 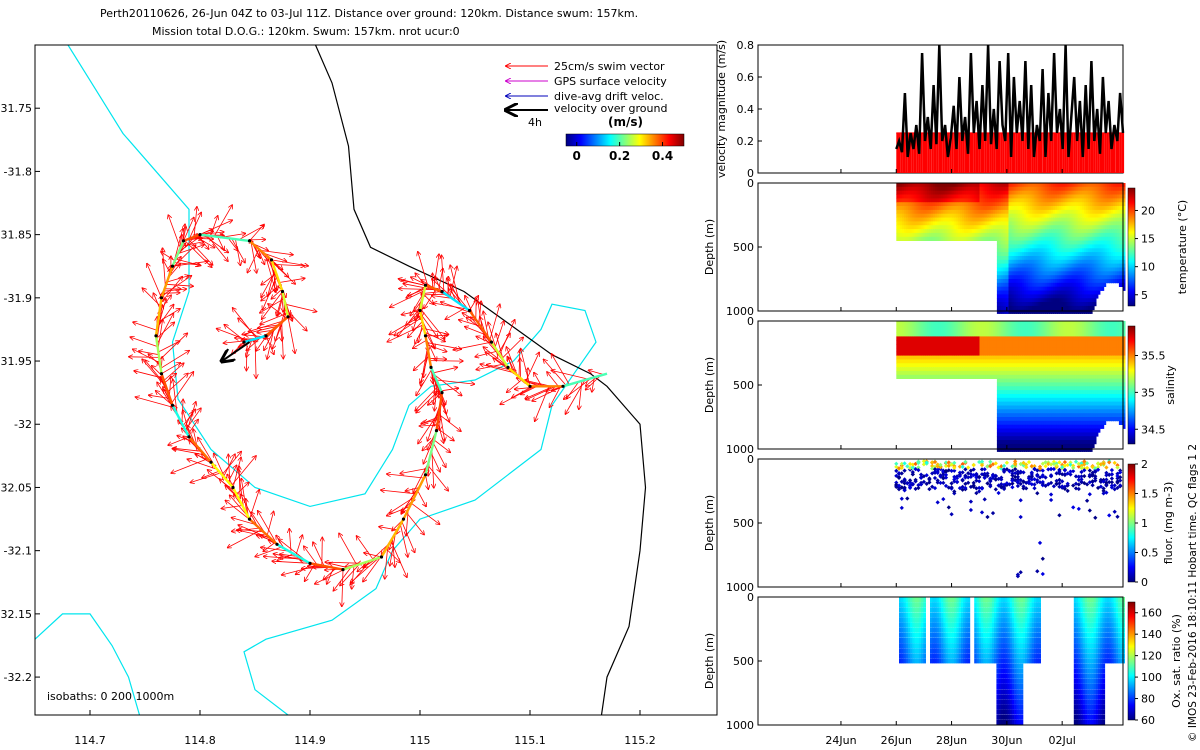 I want to click on track-segment, so click(x=224, y=238).